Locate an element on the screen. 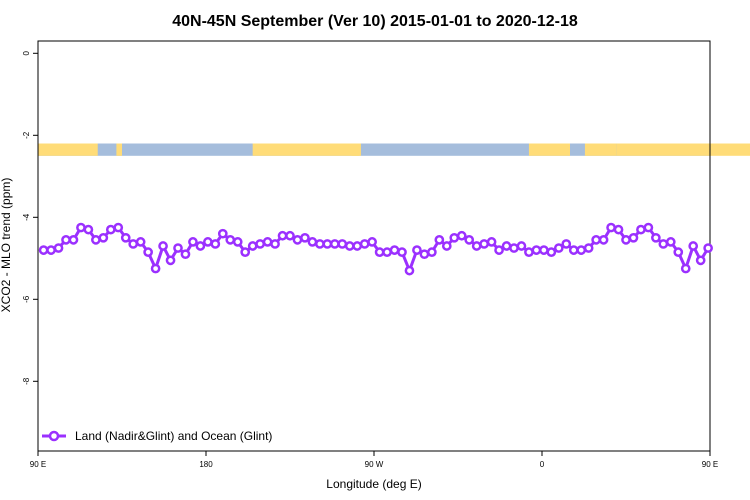 This screenshot has width=750, height=500. y-axis-label: XCO2 - MLO trend (ppm) is located at coordinates (6, 245).